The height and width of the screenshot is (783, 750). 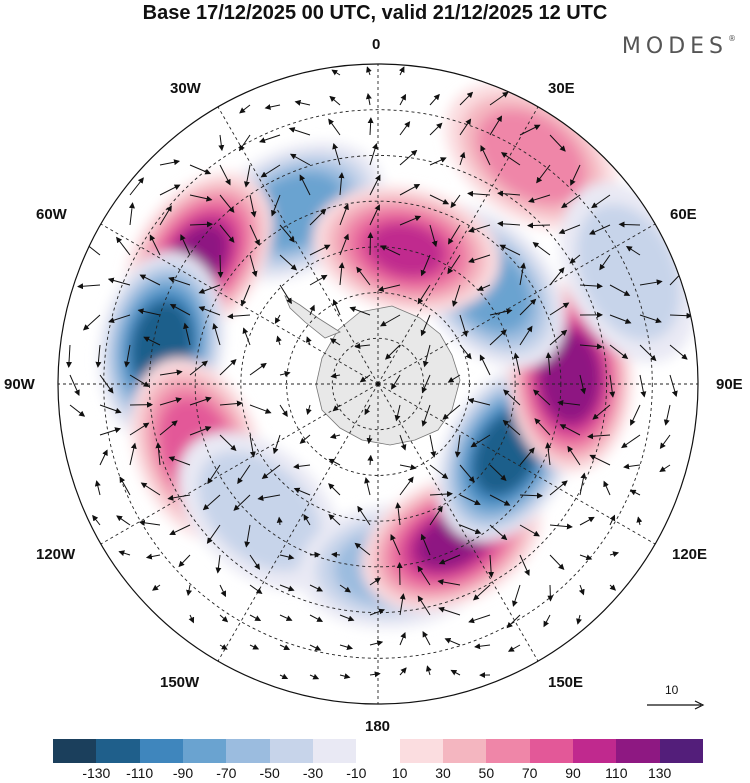 I want to click on colorbar-tick-label: 30, so click(x=443, y=773).